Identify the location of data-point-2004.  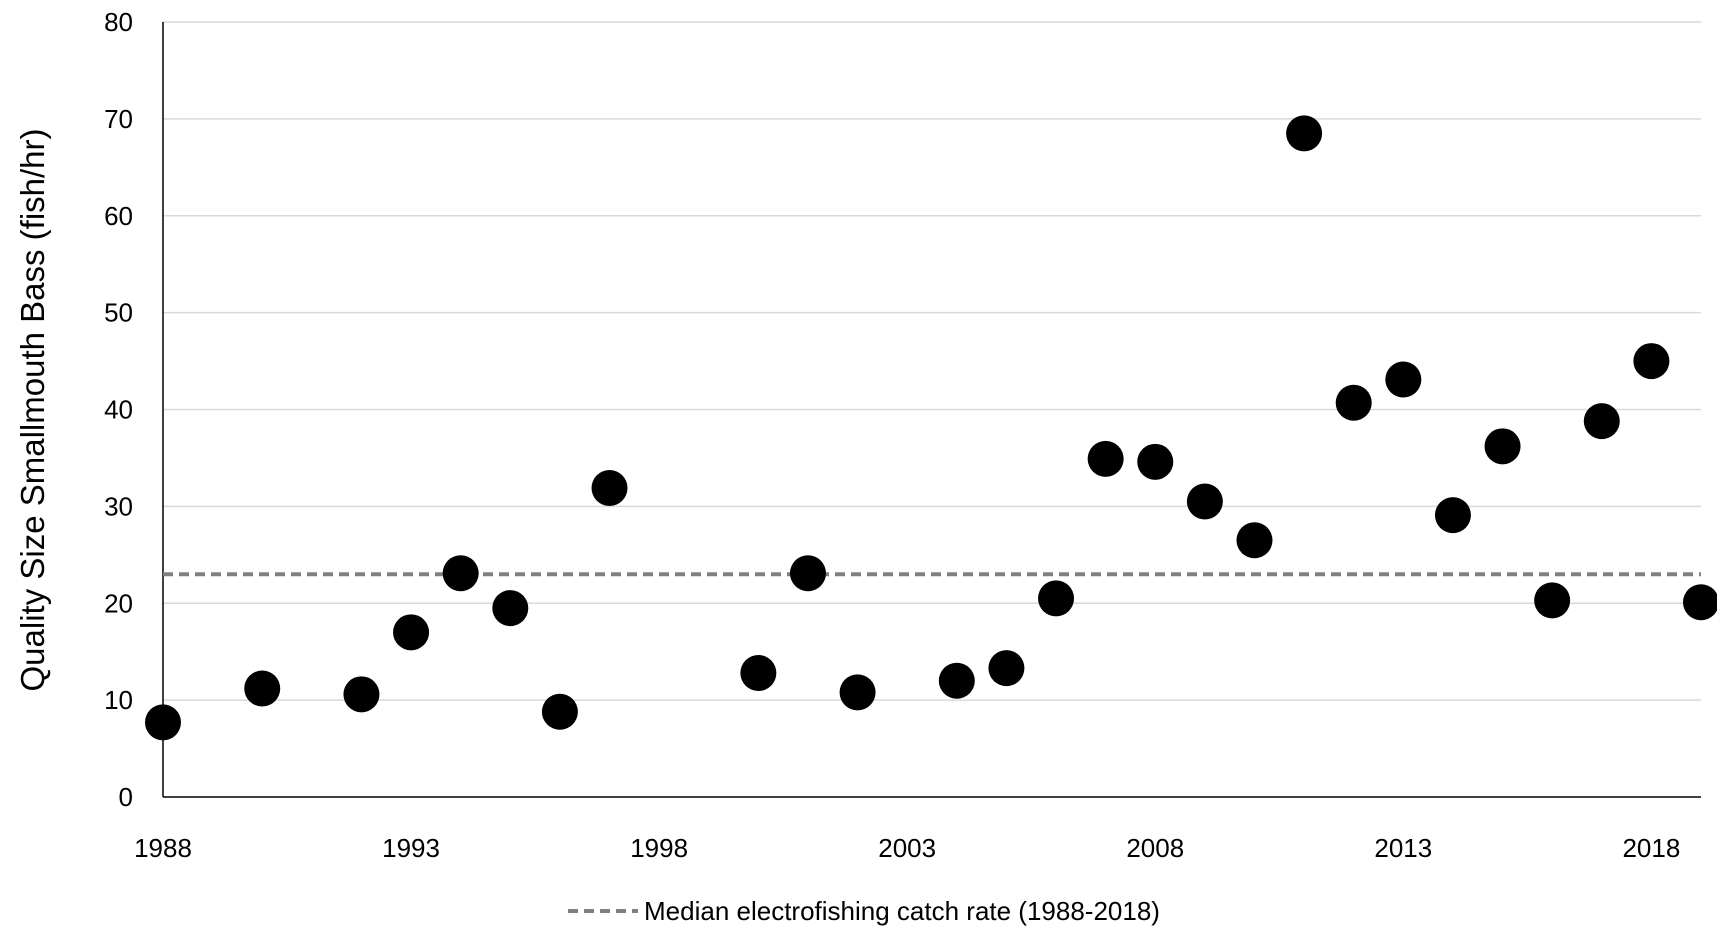
(956, 680).